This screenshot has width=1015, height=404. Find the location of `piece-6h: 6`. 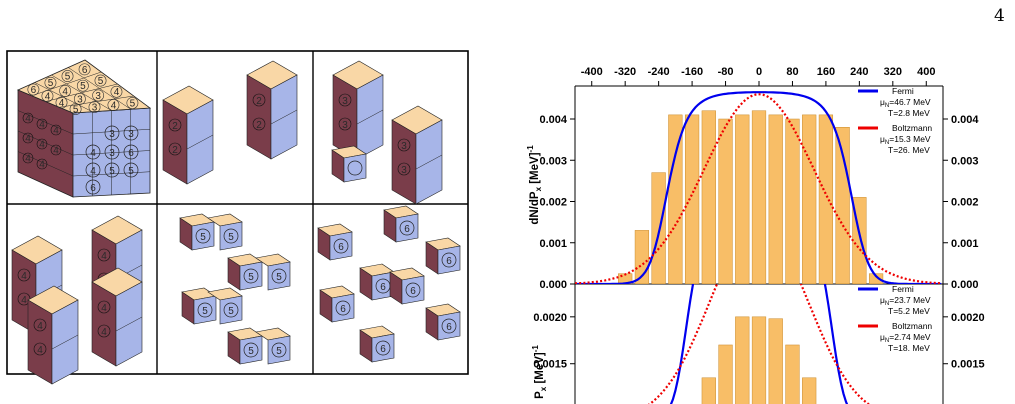

piece-6h: 6 is located at coordinates (377, 344).